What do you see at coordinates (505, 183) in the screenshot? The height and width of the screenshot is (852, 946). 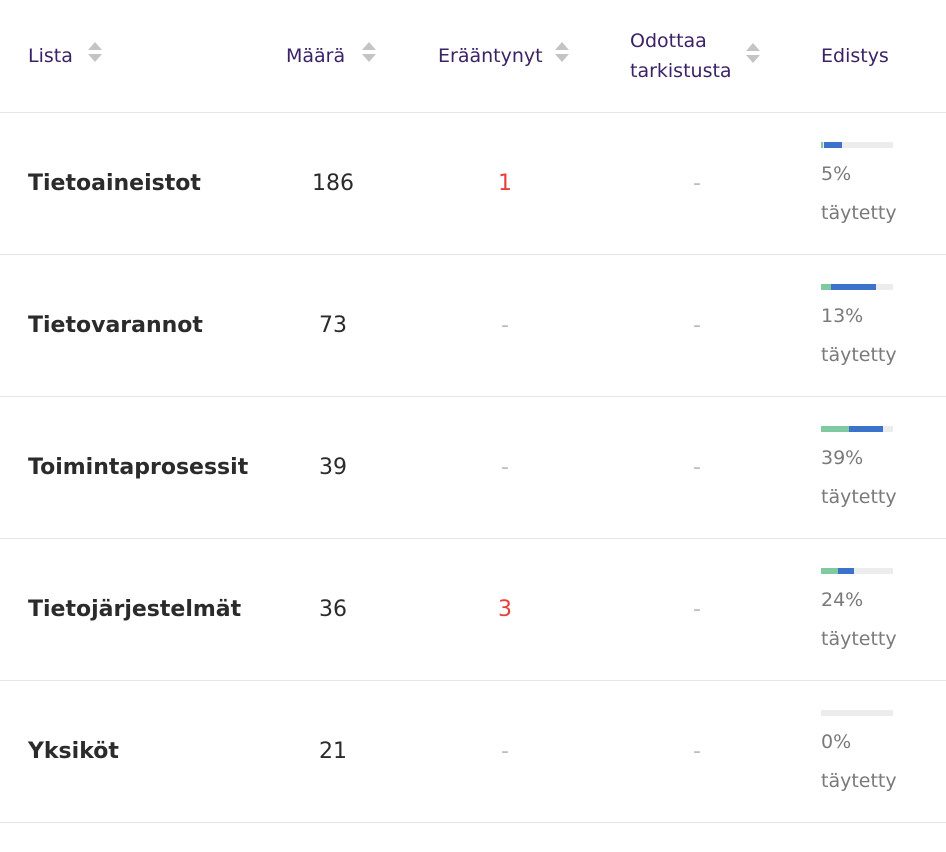 I see `row-overdue: 1` at bounding box center [505, 183].